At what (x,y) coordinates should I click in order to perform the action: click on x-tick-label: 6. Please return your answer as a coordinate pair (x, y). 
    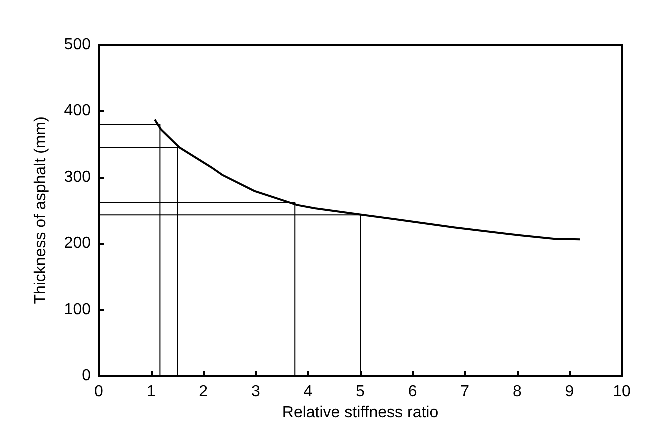
    Looking at the image, I should click on (413, 392).